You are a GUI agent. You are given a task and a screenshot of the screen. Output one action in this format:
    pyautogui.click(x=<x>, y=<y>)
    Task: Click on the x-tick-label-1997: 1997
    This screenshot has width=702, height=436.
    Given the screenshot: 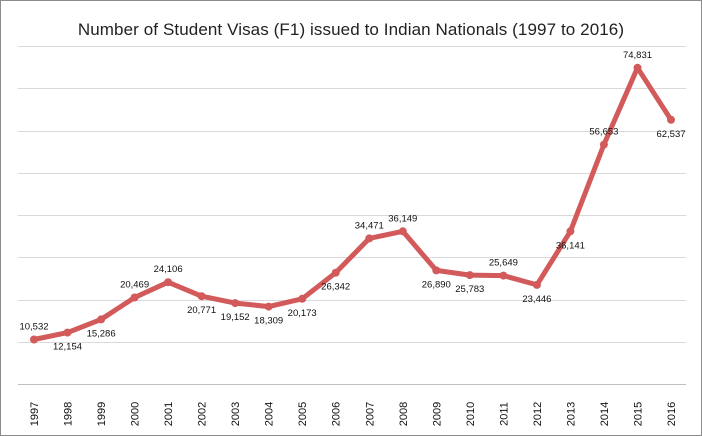 What is the action you would take?
    pyautogui.click(x=35, y=414)
    